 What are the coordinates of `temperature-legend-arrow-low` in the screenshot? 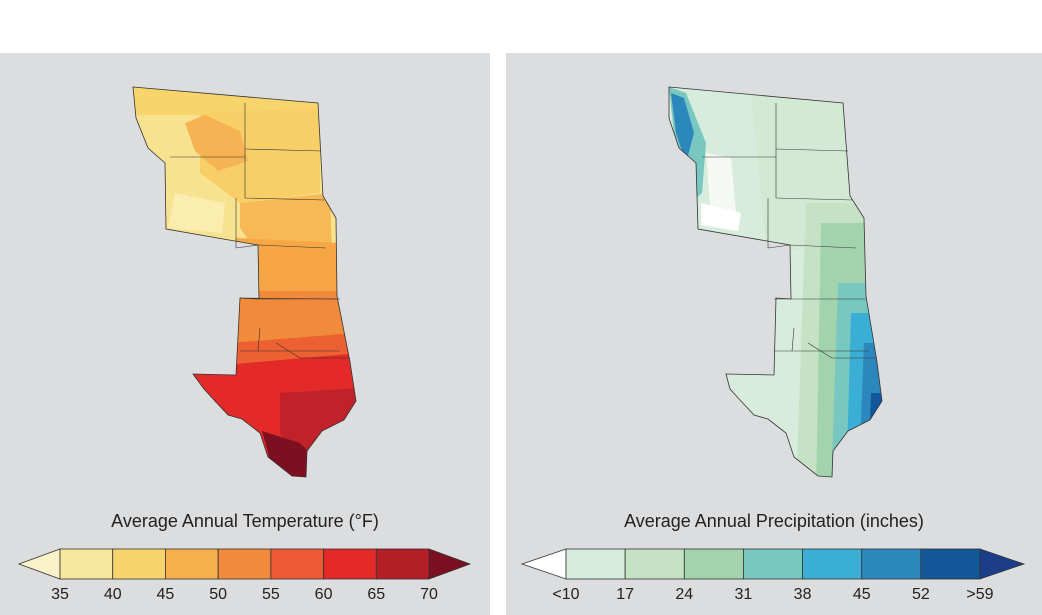 It's located at (39, 564).